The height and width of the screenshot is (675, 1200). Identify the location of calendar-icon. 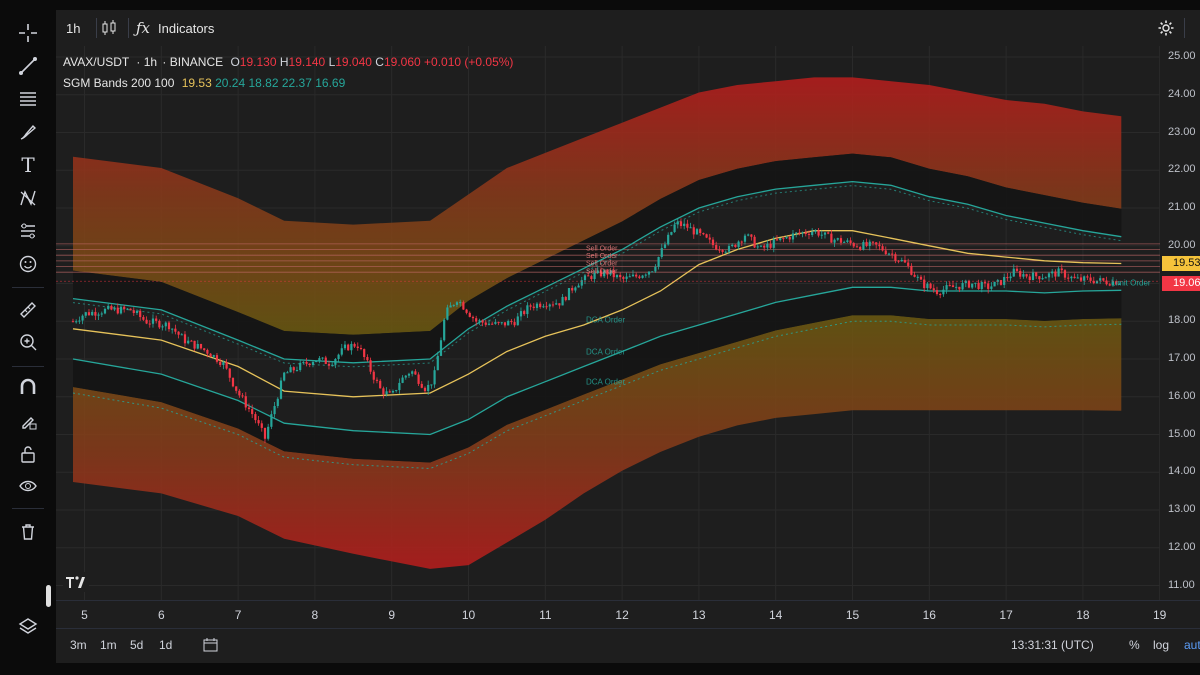
(210, 645).